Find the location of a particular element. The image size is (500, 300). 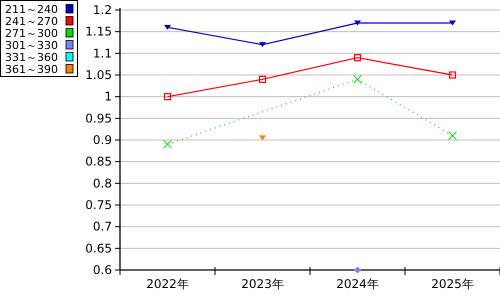

y-tick-label: 0.85 is located at coordinates (98, 161).